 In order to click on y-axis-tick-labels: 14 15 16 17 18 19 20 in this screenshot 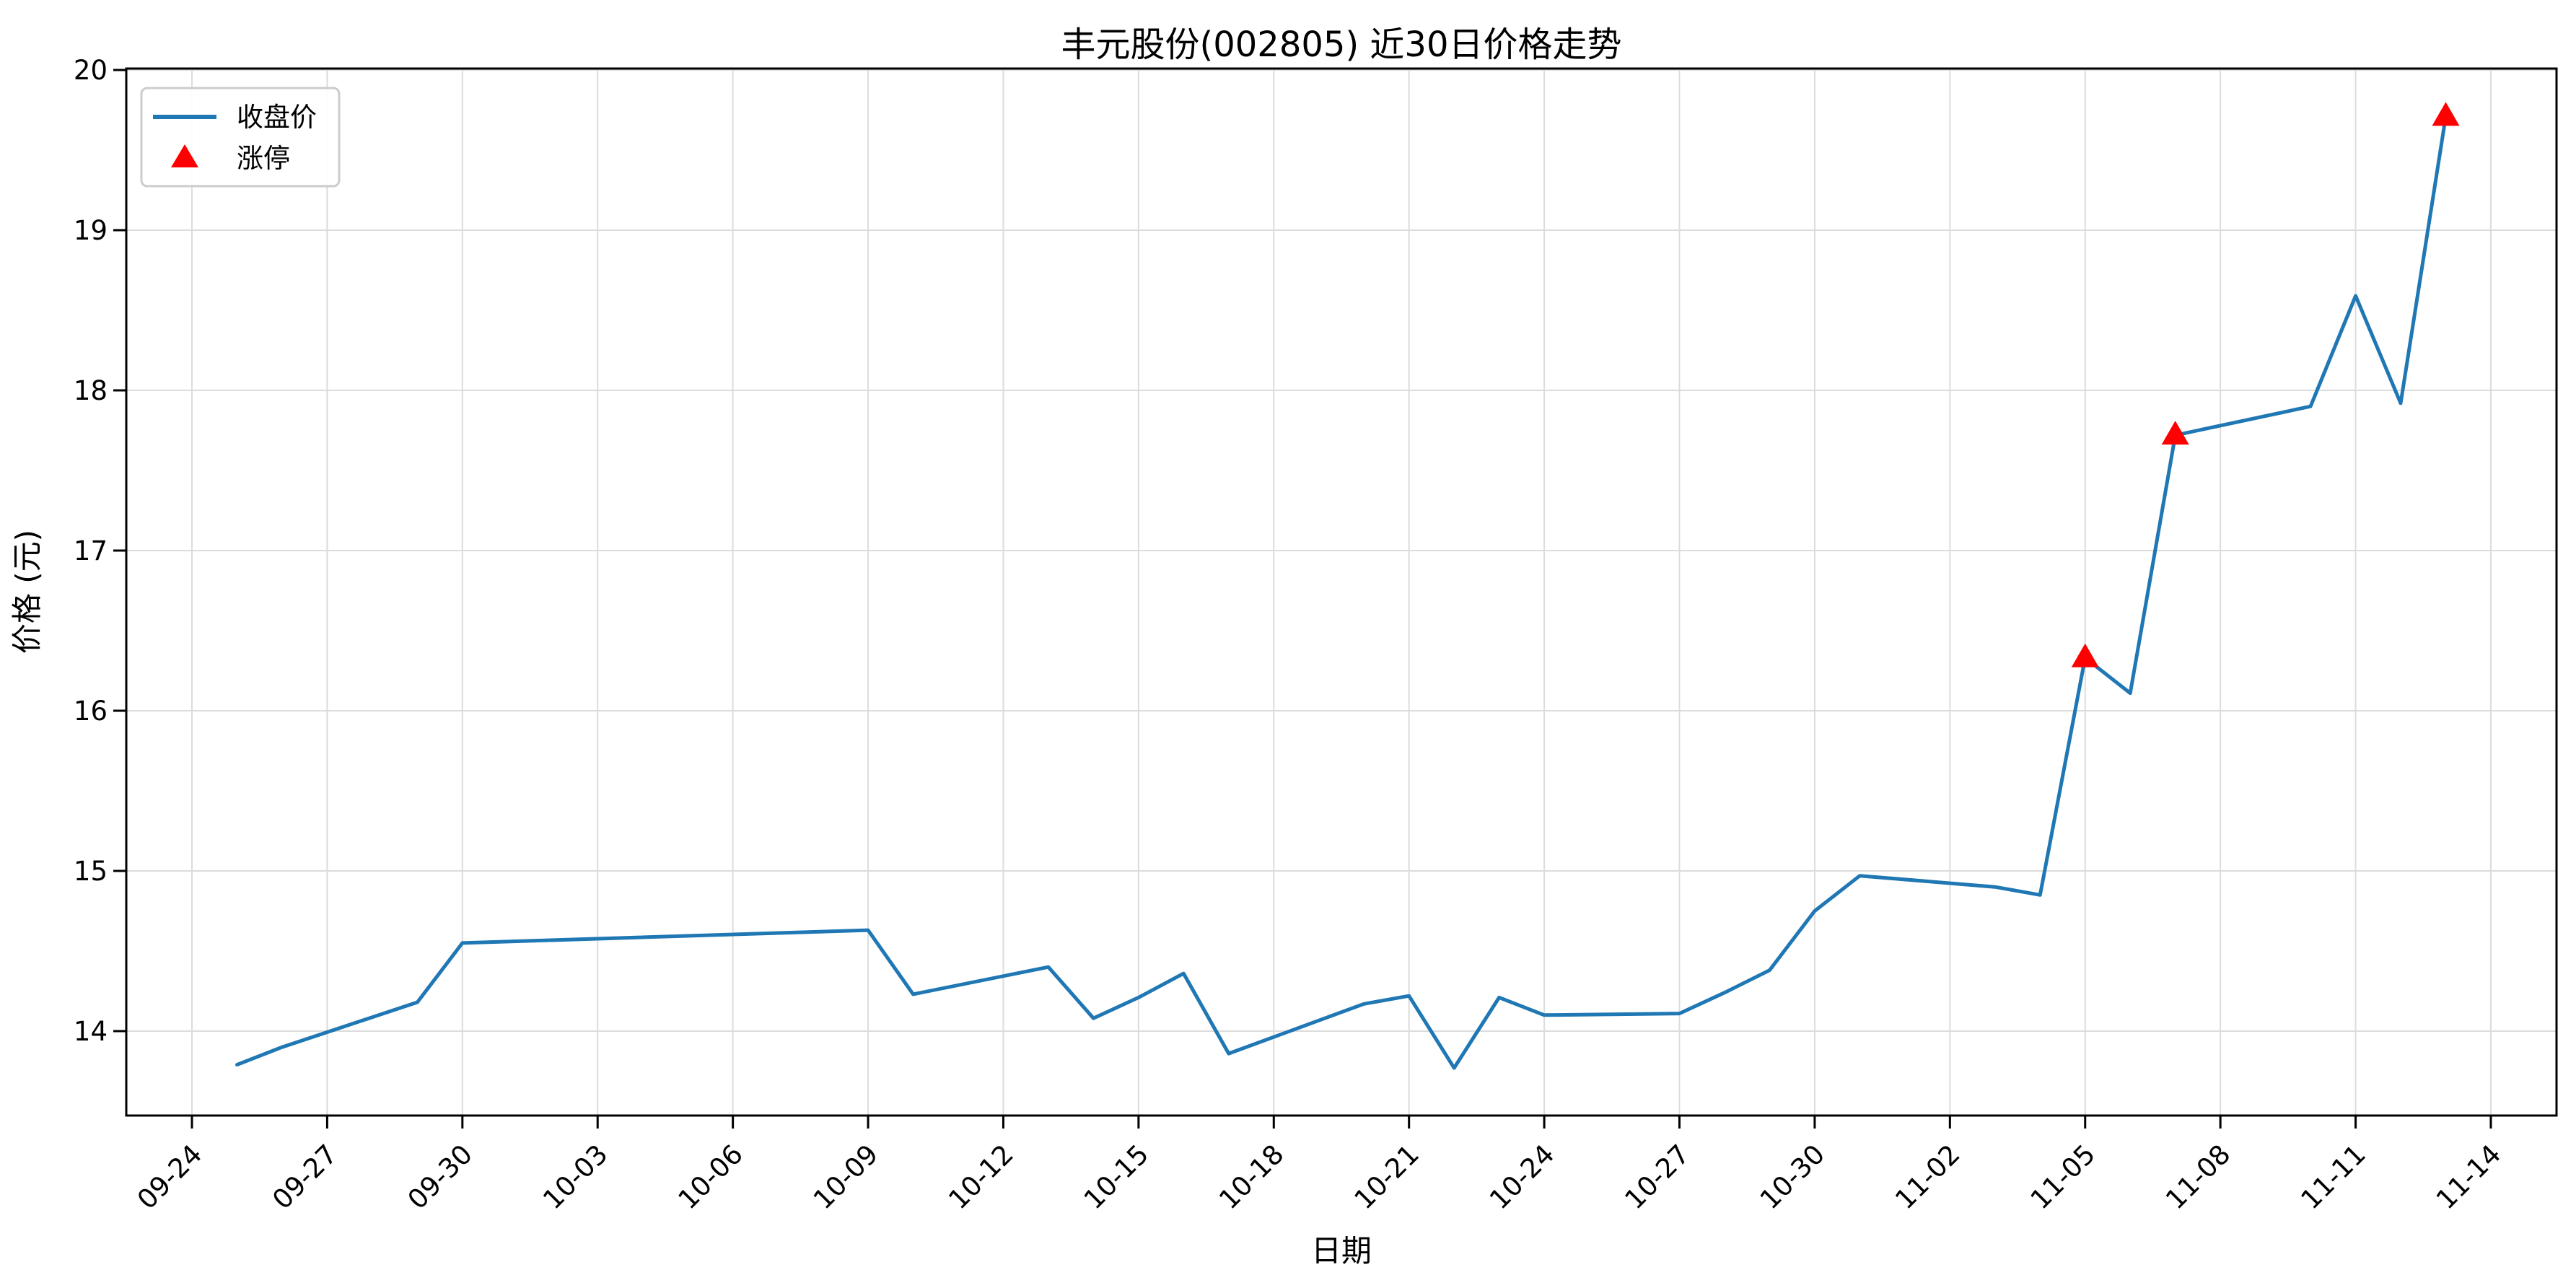, I will do `click(91, 551)`.